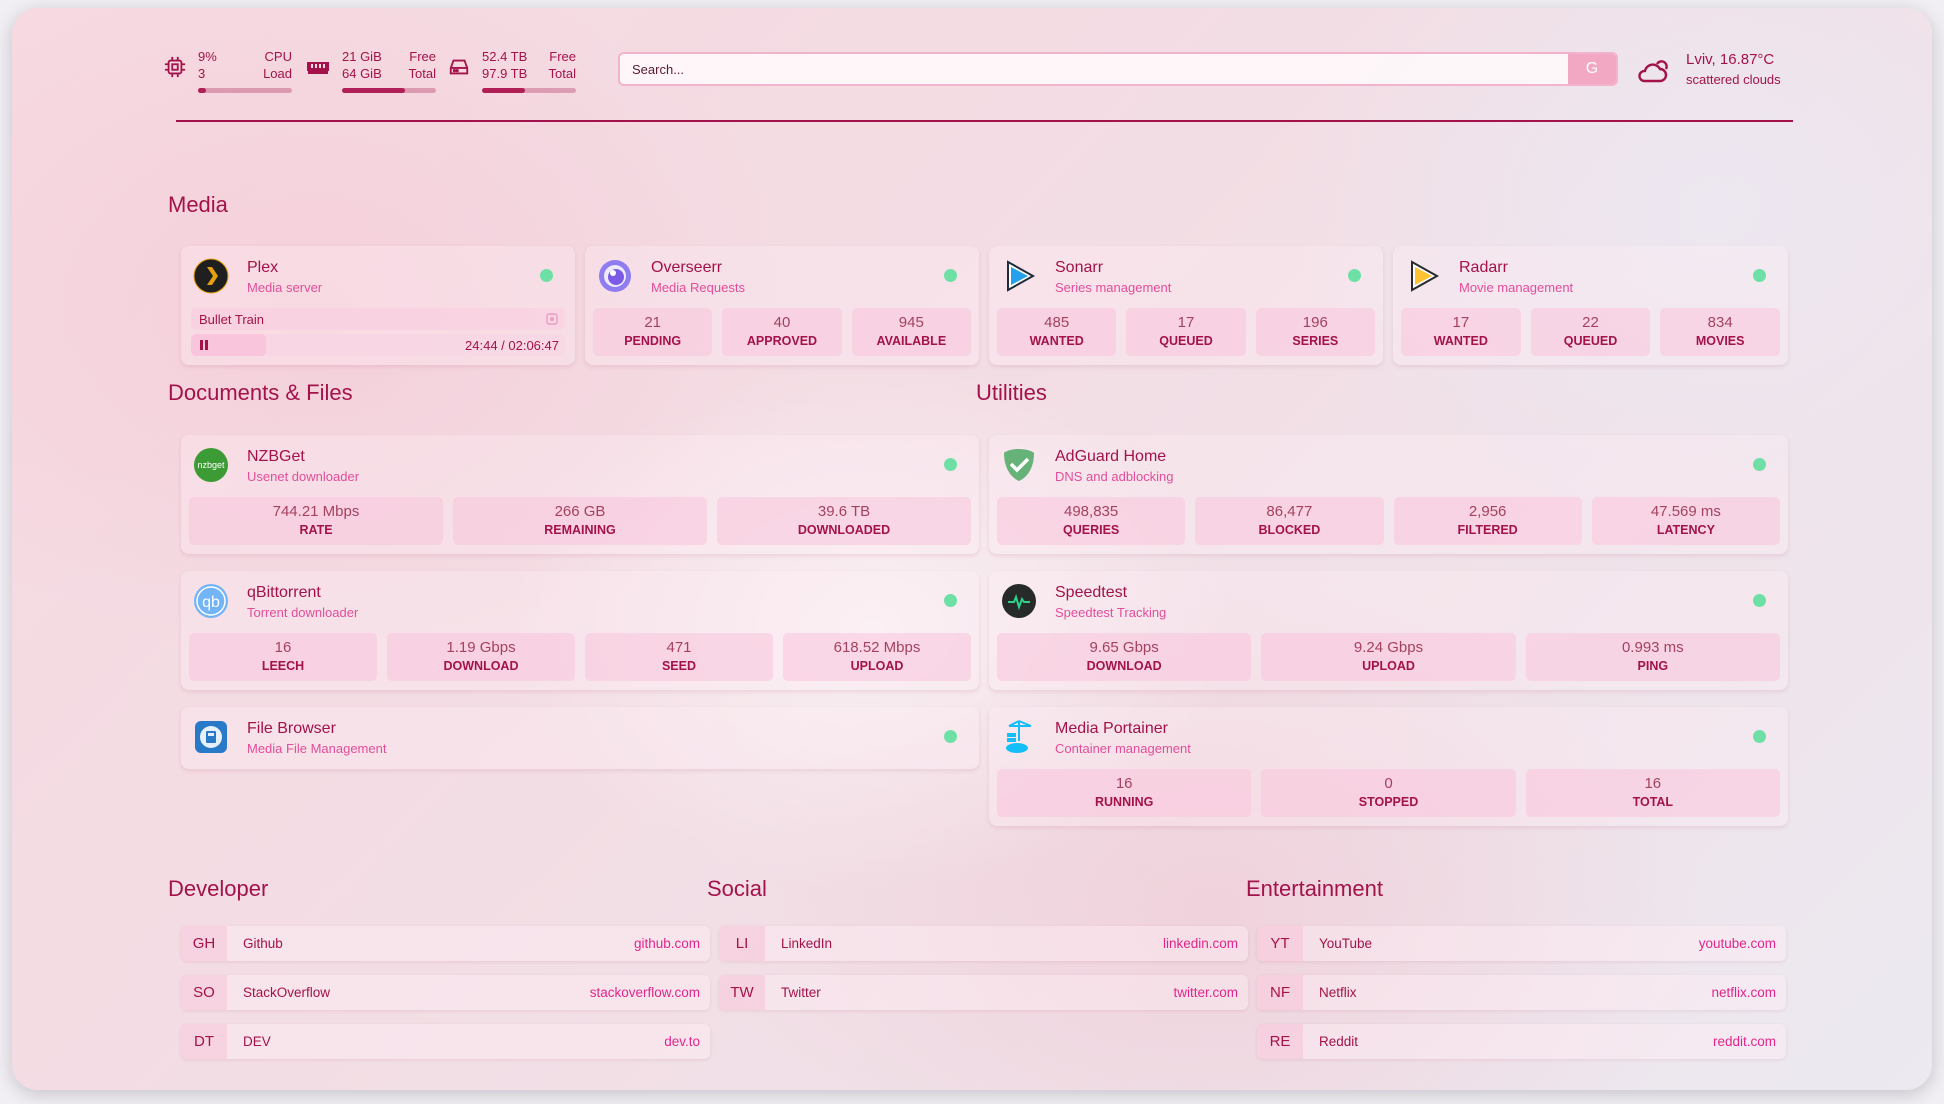 Image resolution: width=1944 pixels, height=1104 pixels. What do you see at coordinates (316, 521) in the screenshot?
I see `stat-block: 744.21 Mbps RATE` at bounding box center [316, 521].